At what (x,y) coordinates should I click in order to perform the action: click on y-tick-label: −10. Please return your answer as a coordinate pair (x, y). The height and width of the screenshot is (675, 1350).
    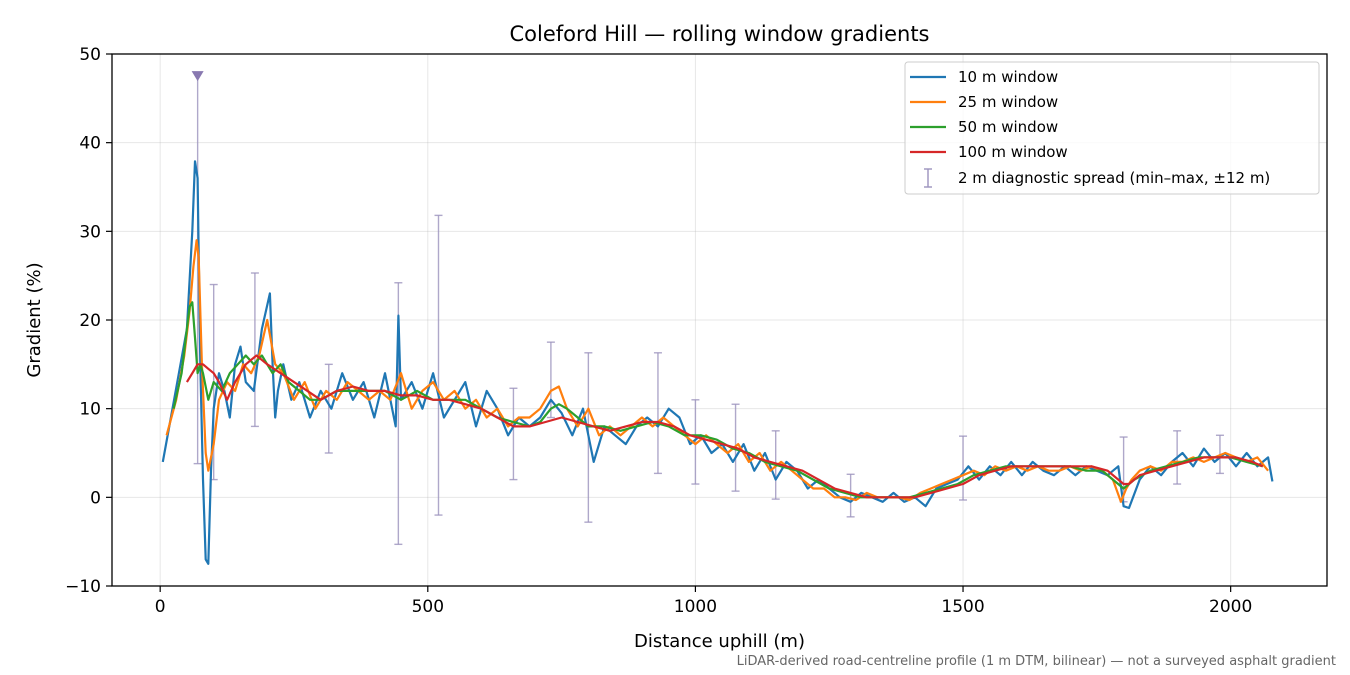
    Looking at the image, I should click on (83, 587).